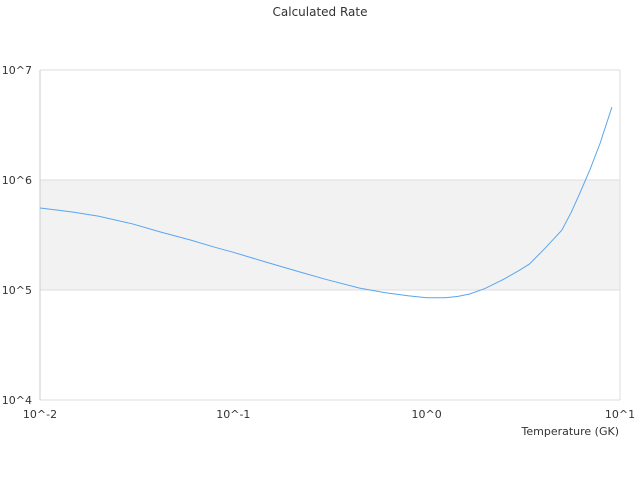 The height and width of the screenshot is (480, 640). Describe the element at coordinates (17, 235) in the screenshot. I see `y-axis: 10^4 10^5 10^6 10^7` at that location.